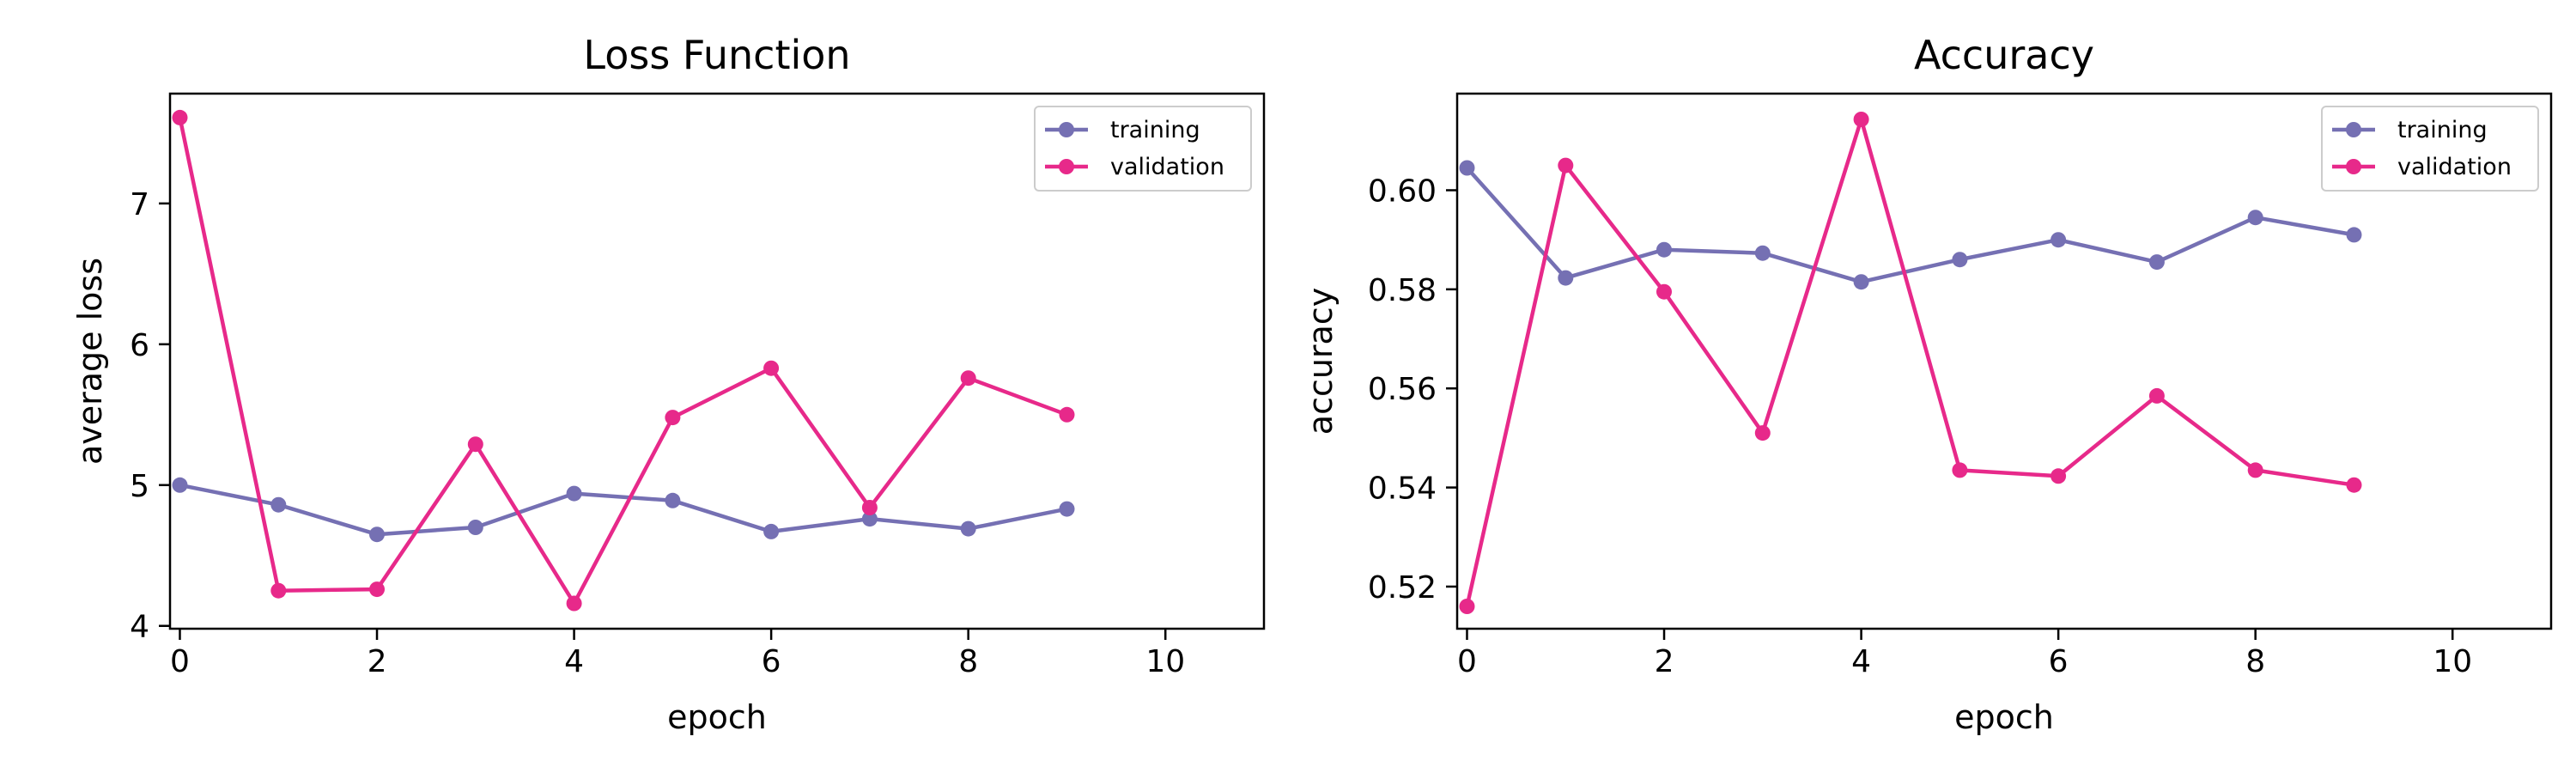 Image resolution: width=2576 pixels, height=773 pixels. I want to click on y-tick-label: 0.56, so click(1402, 389).